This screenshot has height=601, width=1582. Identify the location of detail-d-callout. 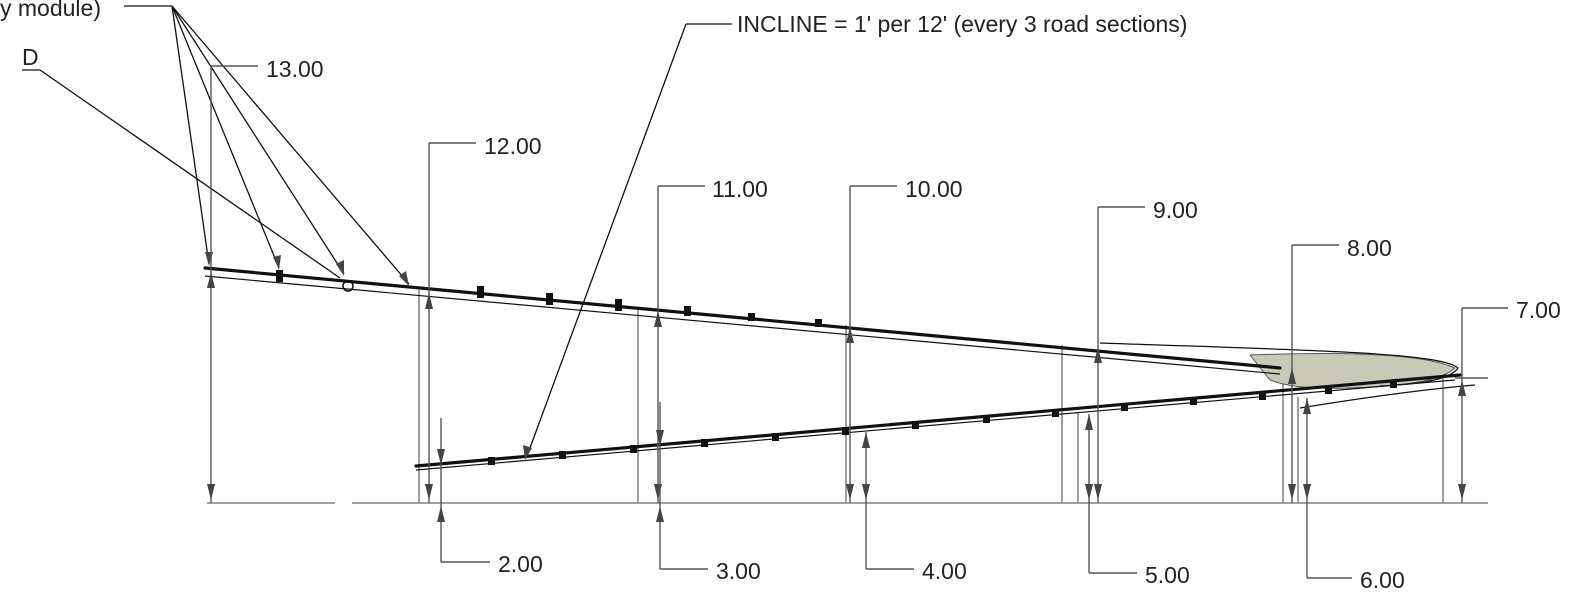
(188, 180).